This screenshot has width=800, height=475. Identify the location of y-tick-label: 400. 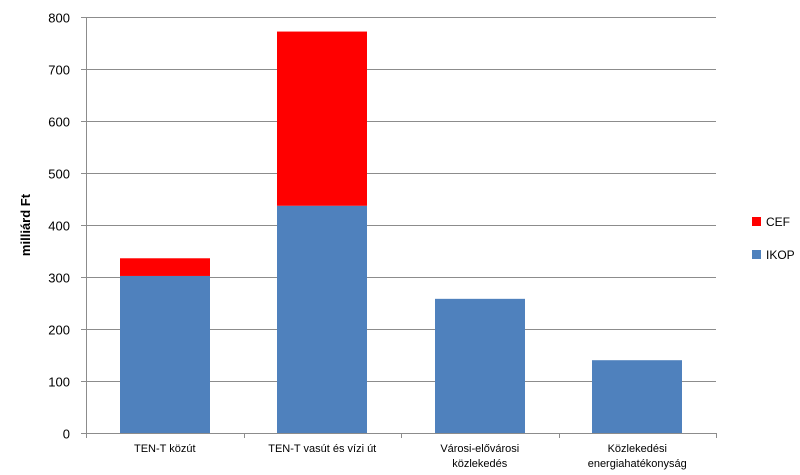
(59, 226).